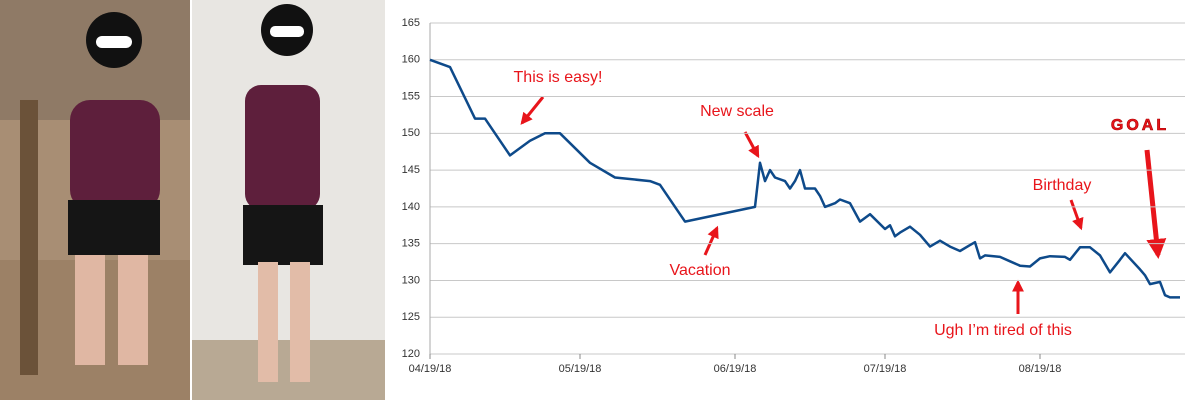 Image resolution: width=1200 pixels, height=405 pixels. I want to click on y-tick-label: 165, so click(411, 23).